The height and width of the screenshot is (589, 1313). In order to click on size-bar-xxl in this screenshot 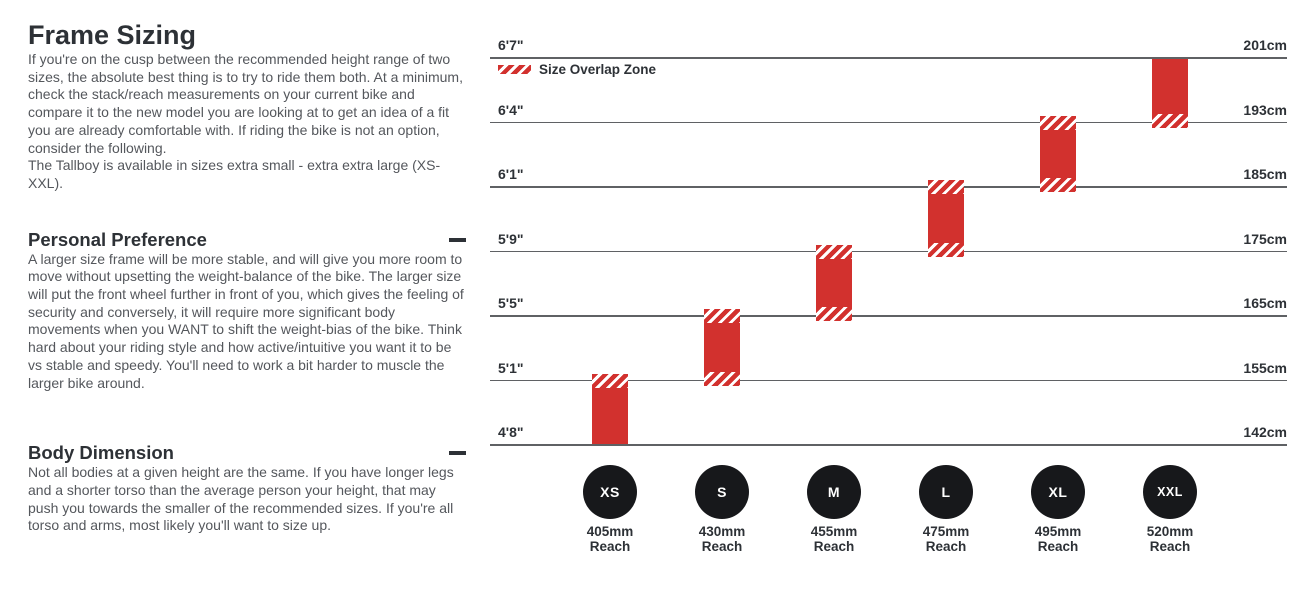, I will do `click(1170, 93)`.